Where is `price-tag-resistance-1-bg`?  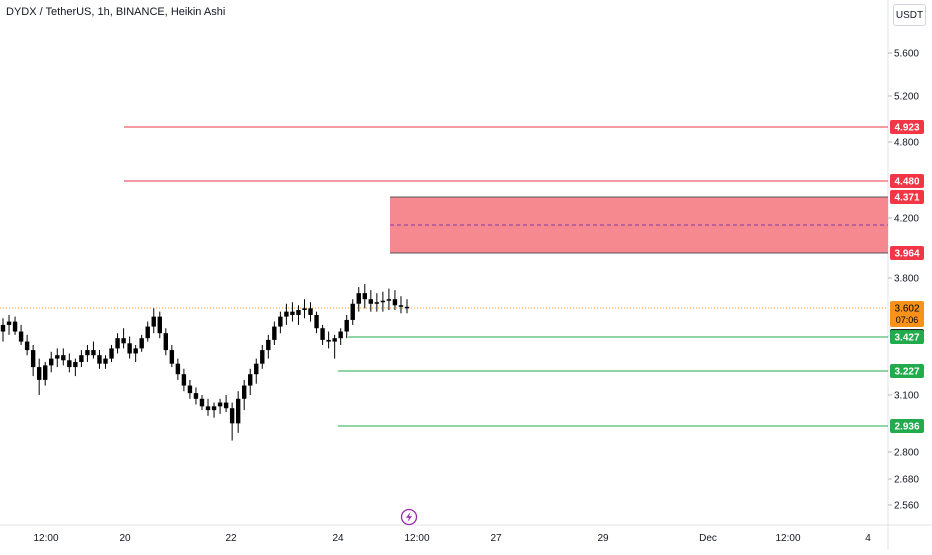
price-tag-resistance-1-bg is located at coordinates (907, 127).